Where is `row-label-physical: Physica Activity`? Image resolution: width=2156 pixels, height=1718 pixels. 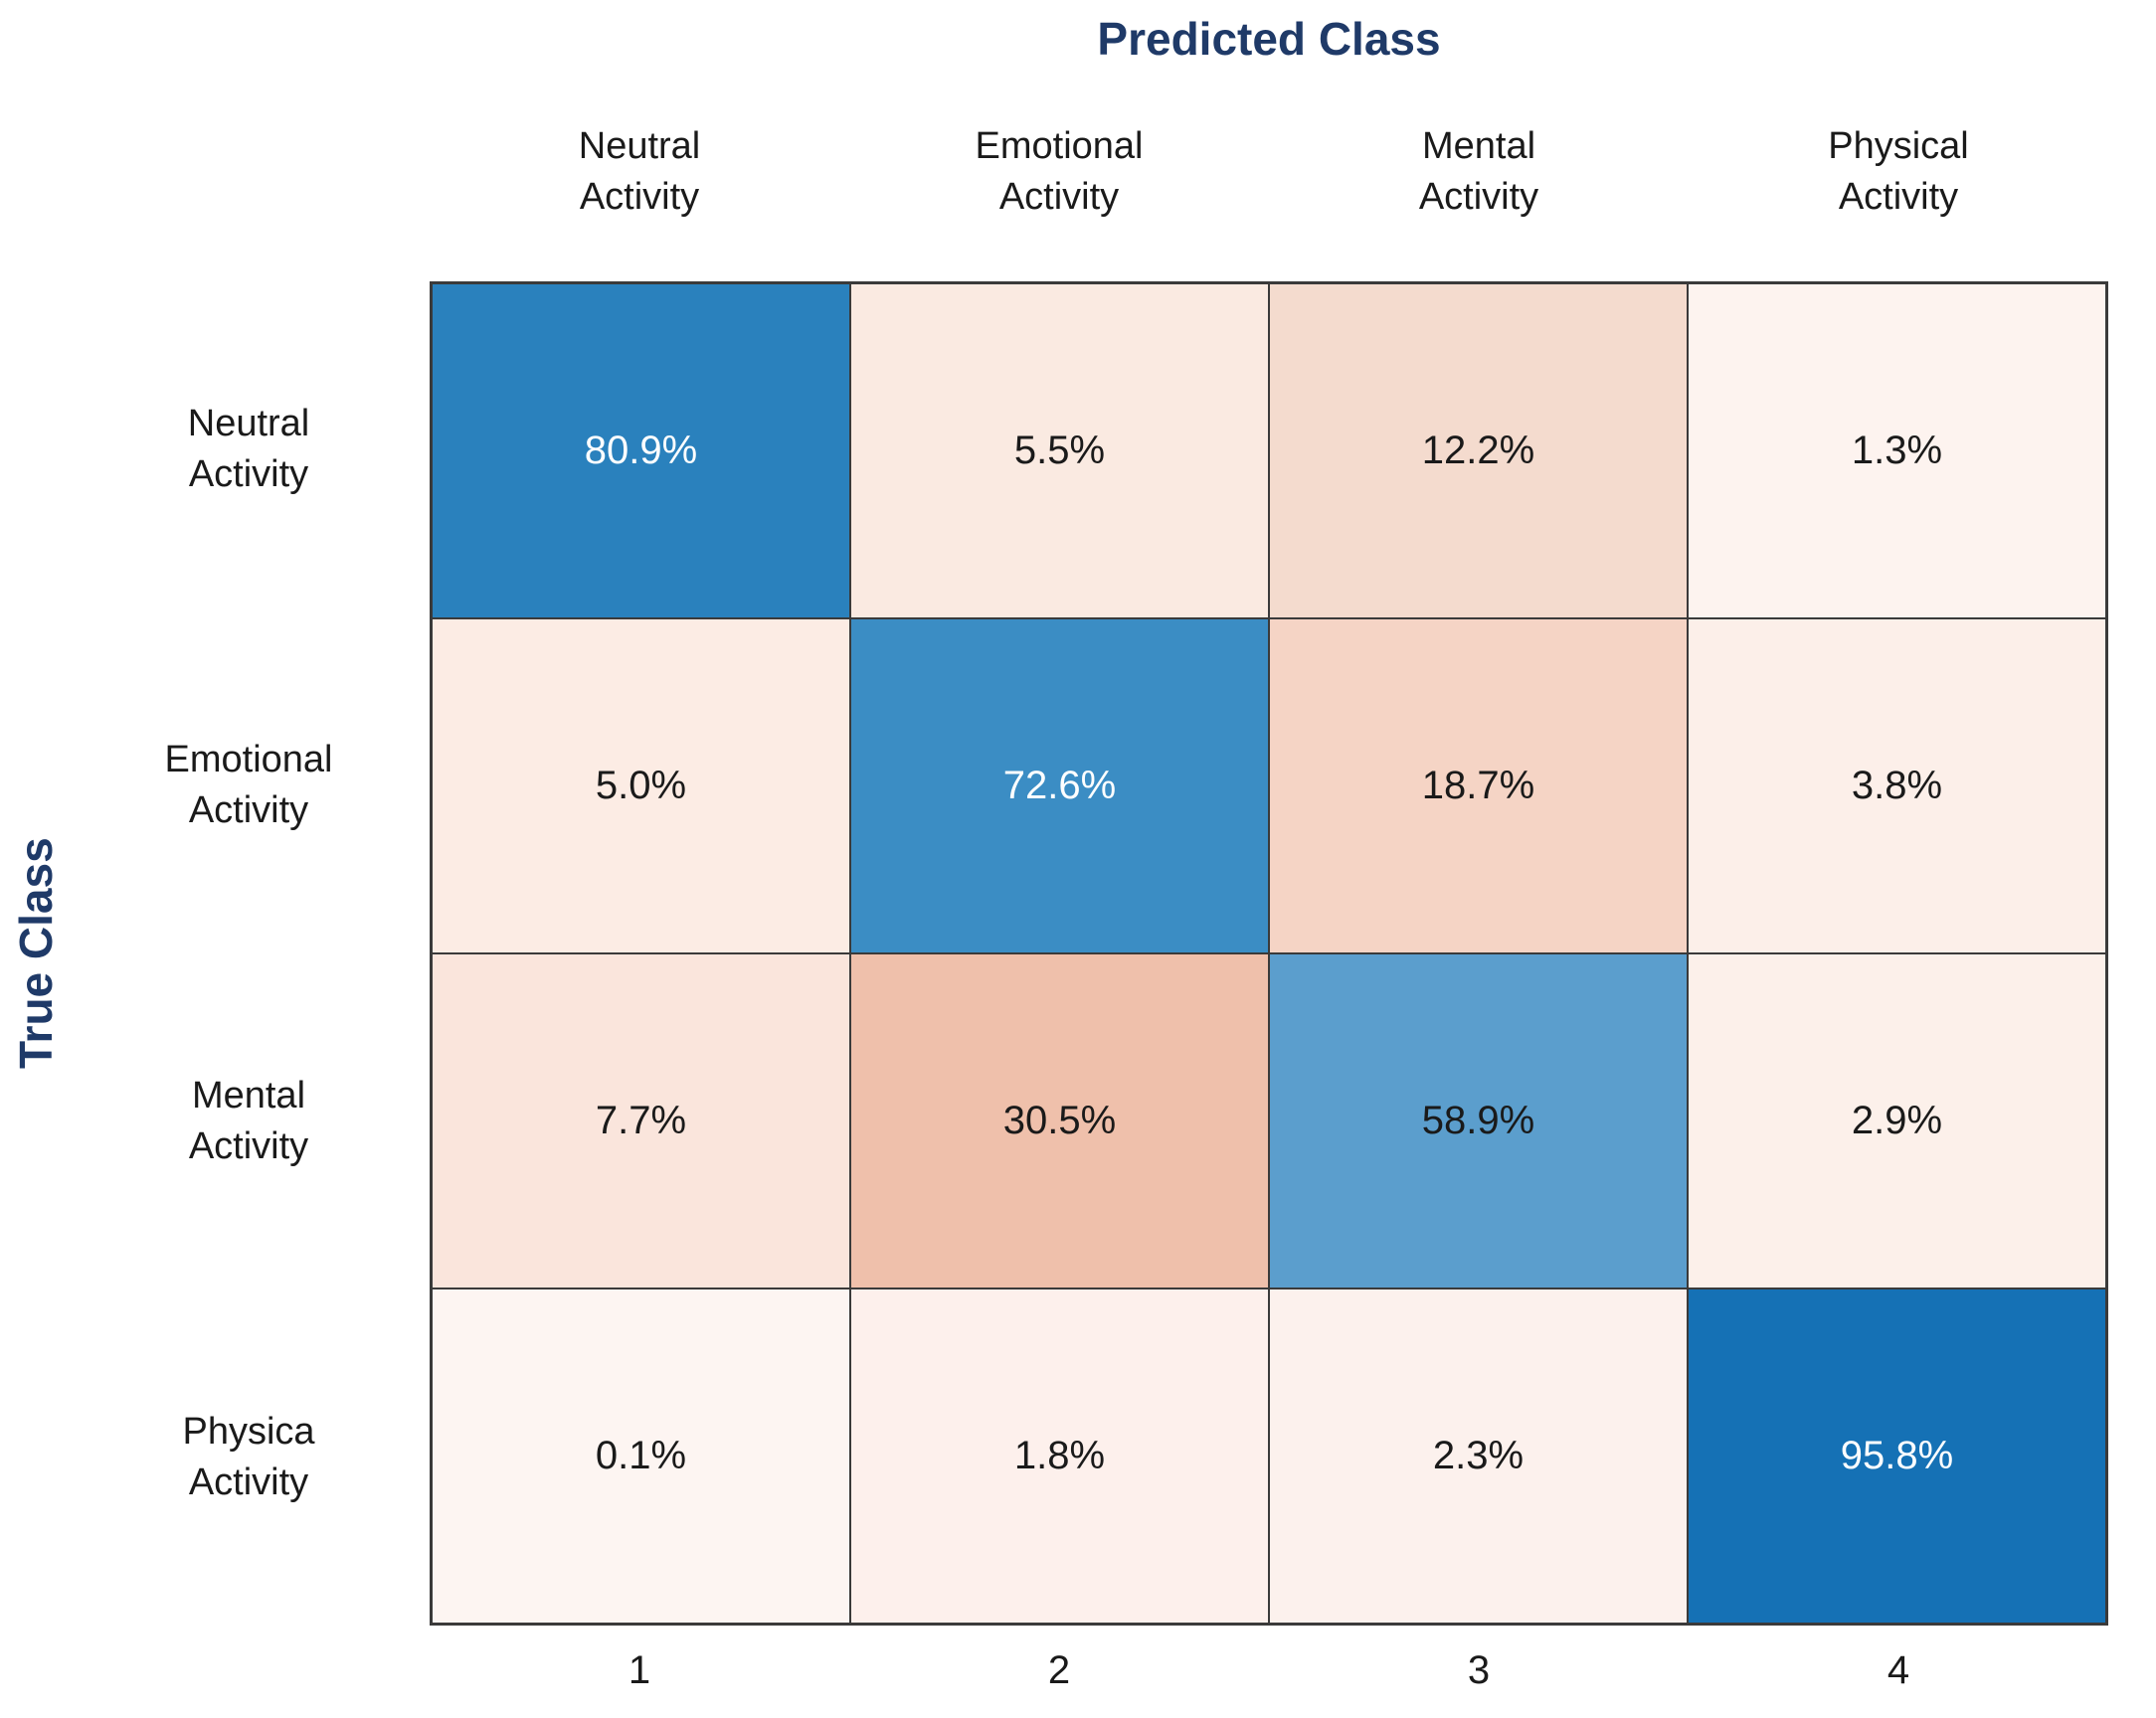 row-label-physical: Physica Activity is located at coordinates (248, 1456).